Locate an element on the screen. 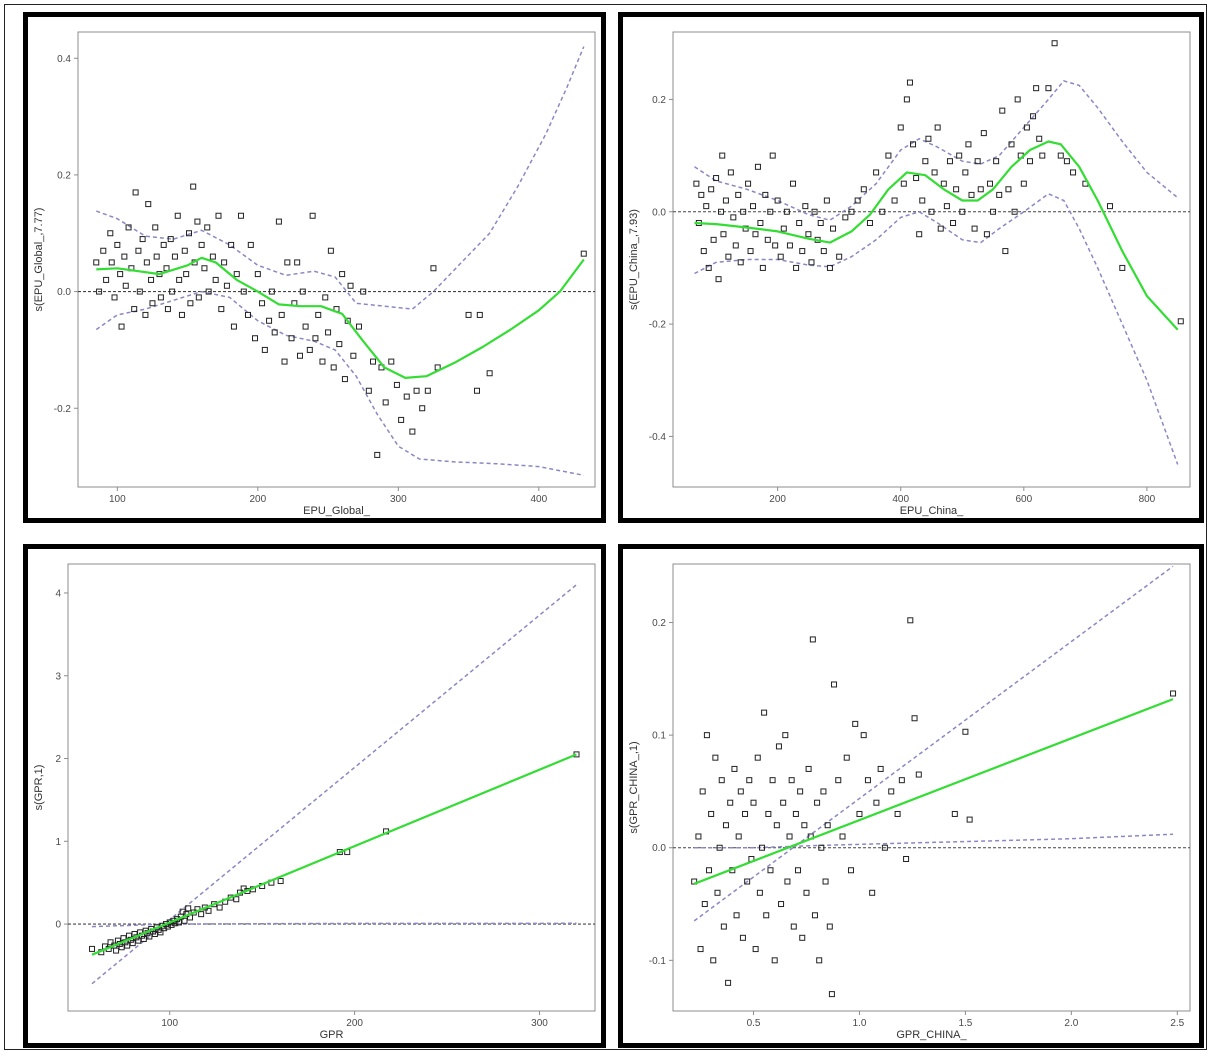 This screenshot has height=1056, width=1213. y-tick-label: 1 is located at coordinates (58, 842).